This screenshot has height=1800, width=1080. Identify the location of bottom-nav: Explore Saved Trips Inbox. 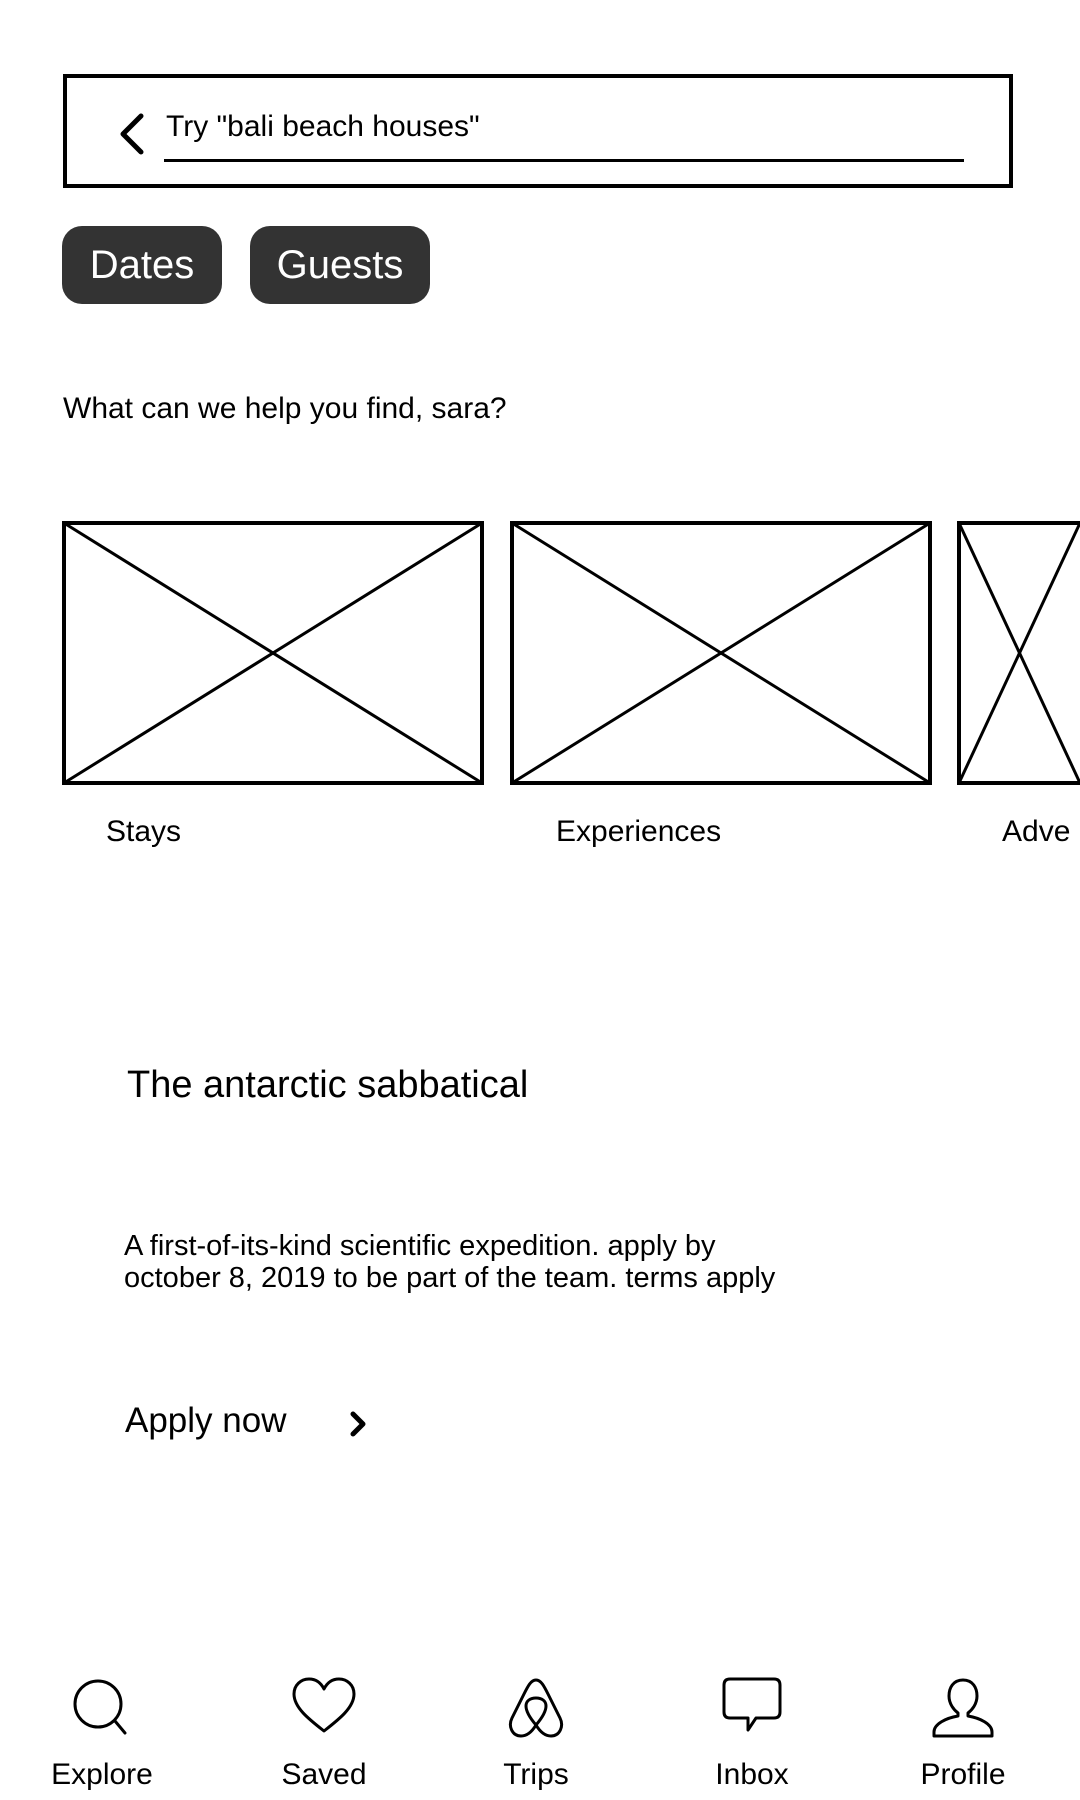
(540, 1730).